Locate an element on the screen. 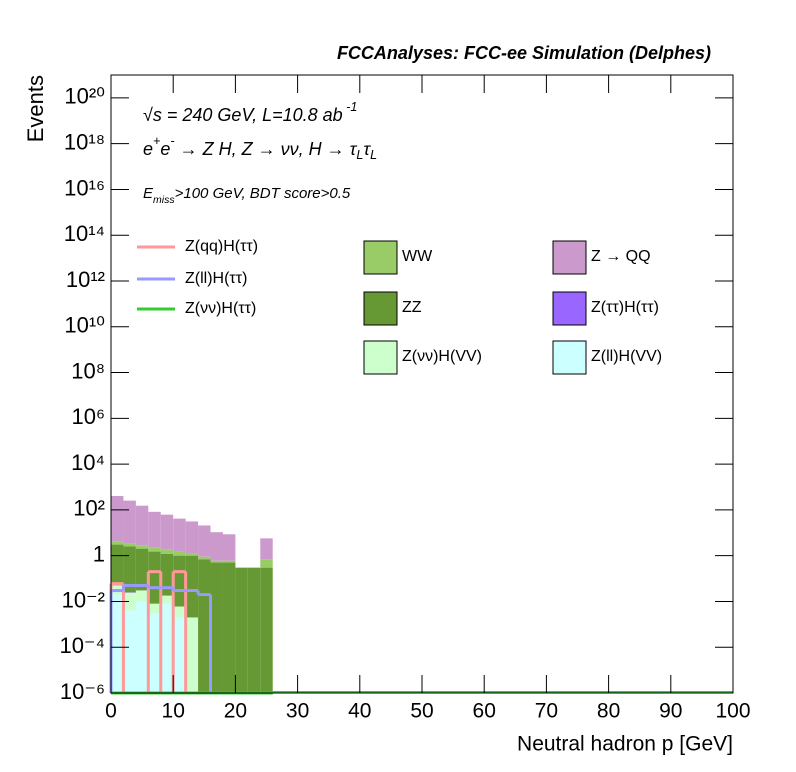 The height and width of the screenshot is (772, 796). x-tick-label: 20 is located at coordinates (235, 711).